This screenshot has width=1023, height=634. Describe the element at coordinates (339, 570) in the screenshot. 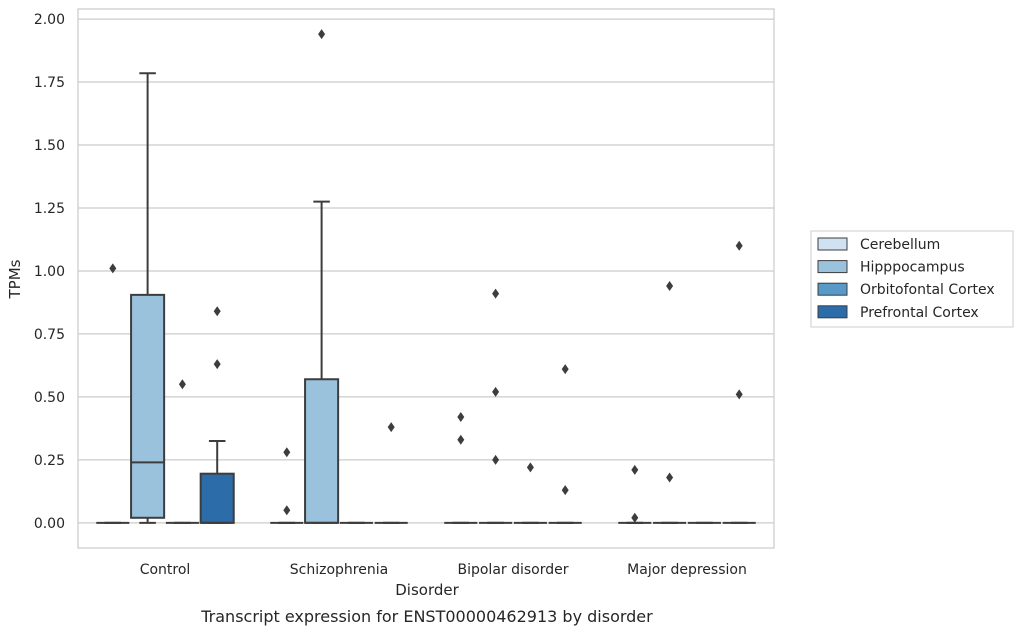

I see `x-tick-label: Schizophrenia` at that location.